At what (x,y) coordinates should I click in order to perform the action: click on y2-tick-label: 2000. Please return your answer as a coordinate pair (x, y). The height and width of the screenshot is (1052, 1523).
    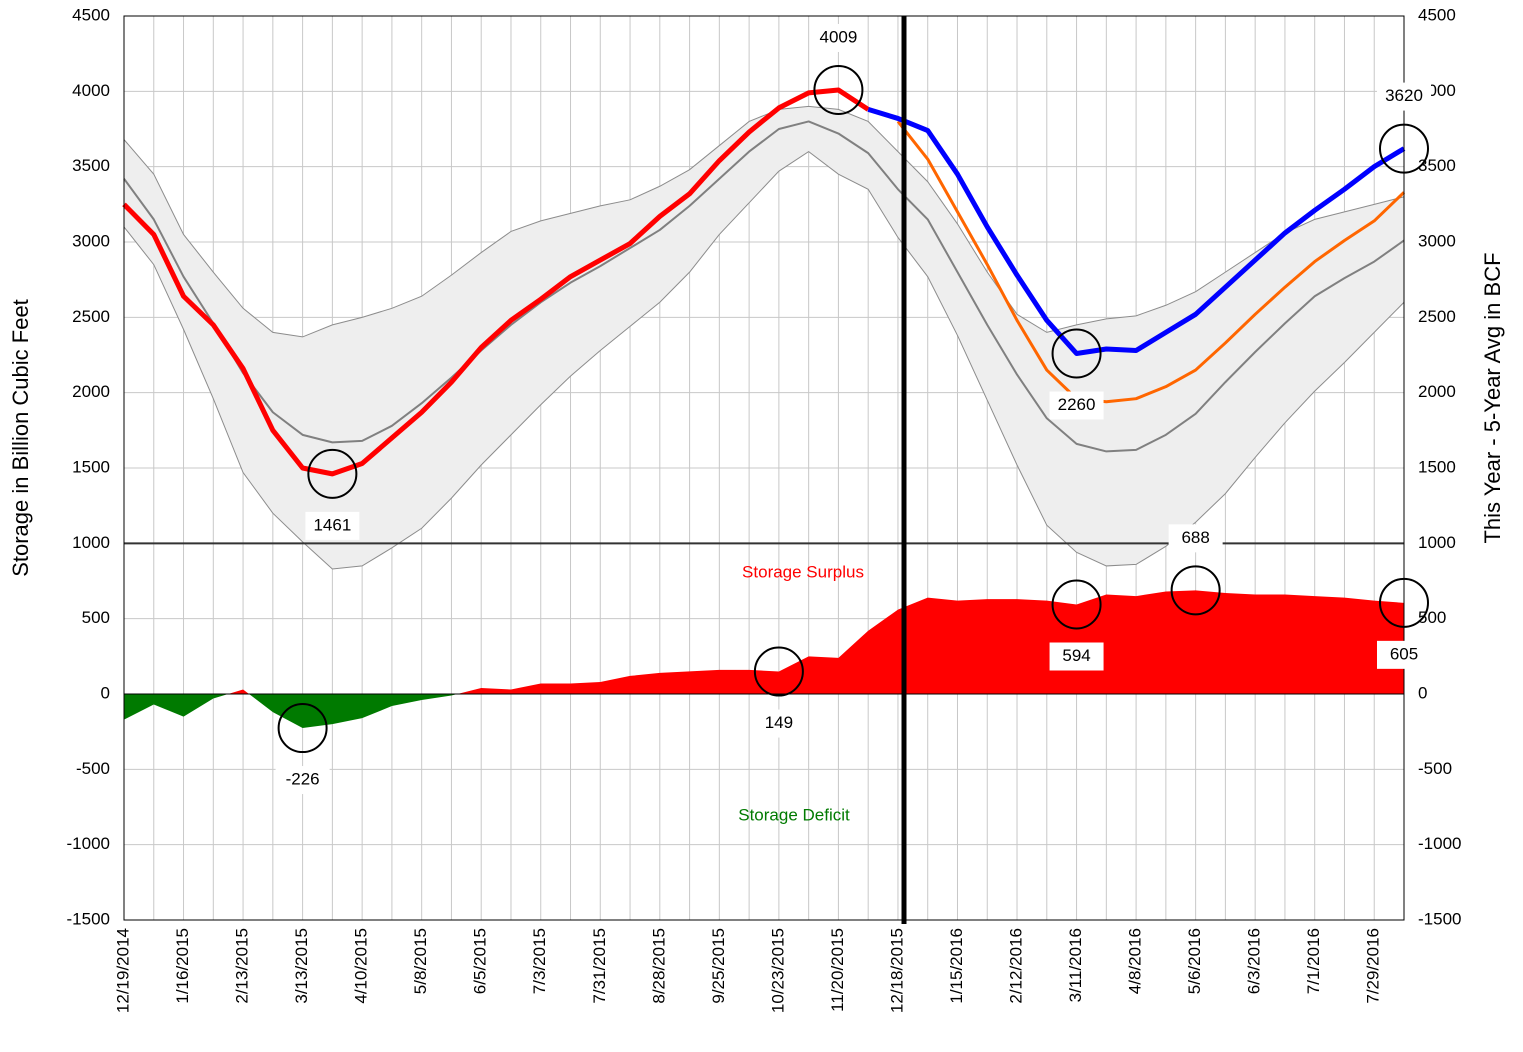
    Looking at the image, I should click on (1437, 391).